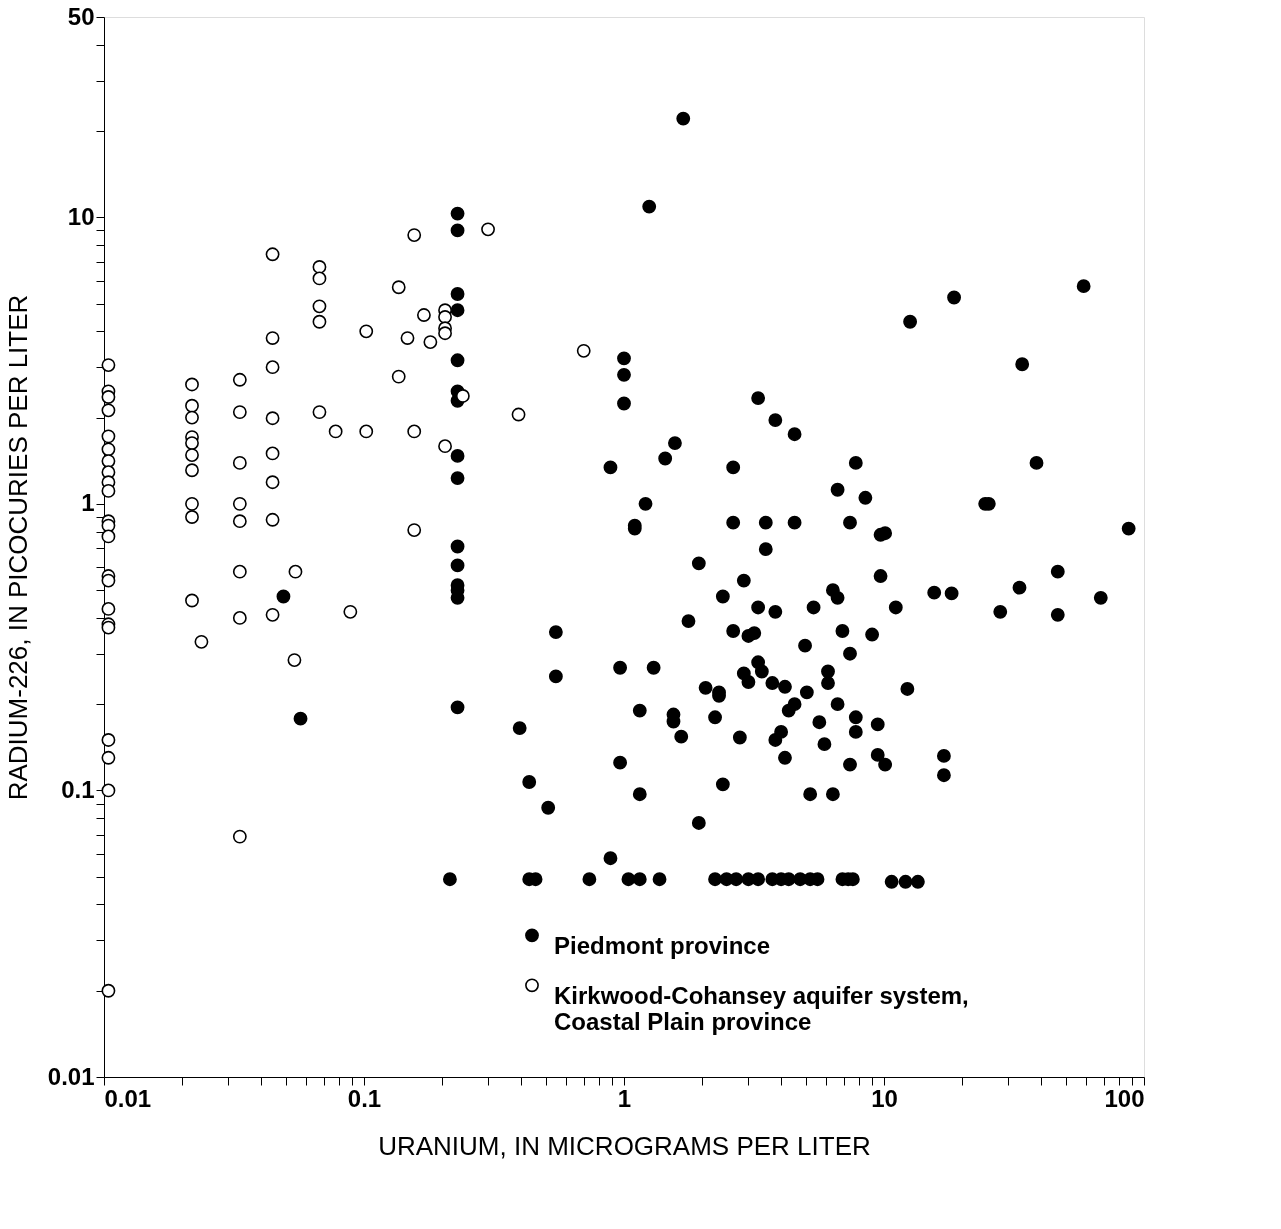  Describe the element at coordinates (364, 1098) in the screenshot. I see `x-tick-label: 0.1` at that location.